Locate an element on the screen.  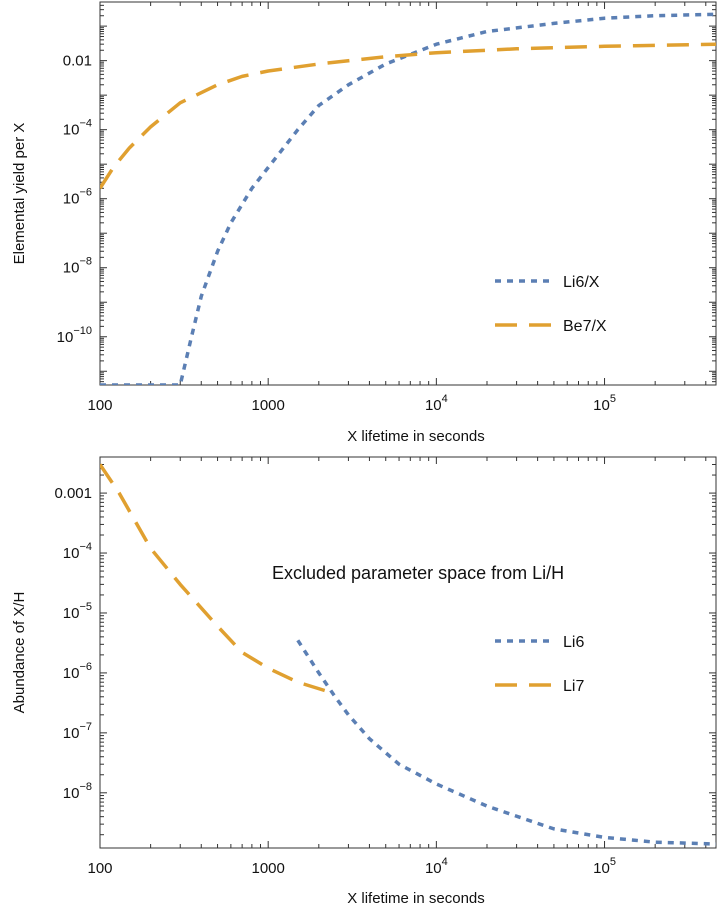
legend-label: Li6 is located at coordinates (573, 642).